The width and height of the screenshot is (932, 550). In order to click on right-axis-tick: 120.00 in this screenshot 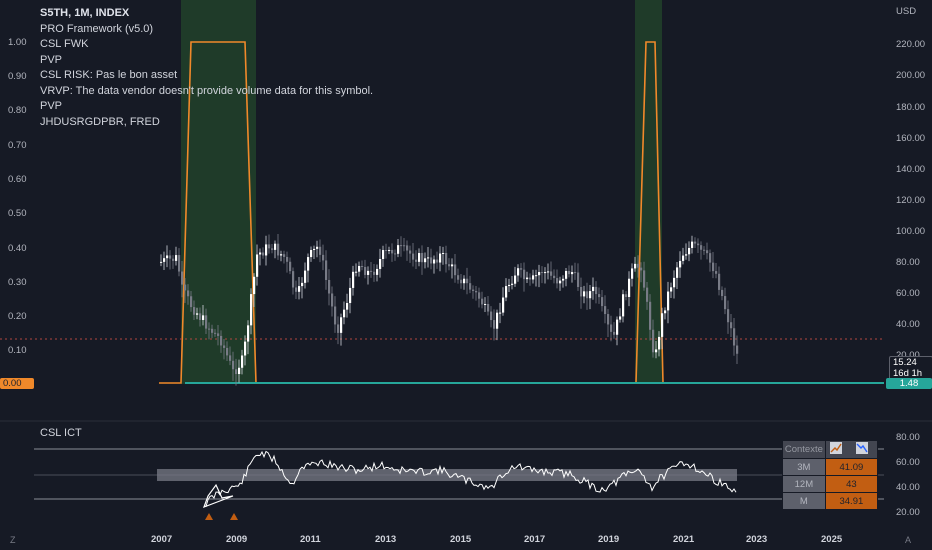, I will do `click(911, 200)`.